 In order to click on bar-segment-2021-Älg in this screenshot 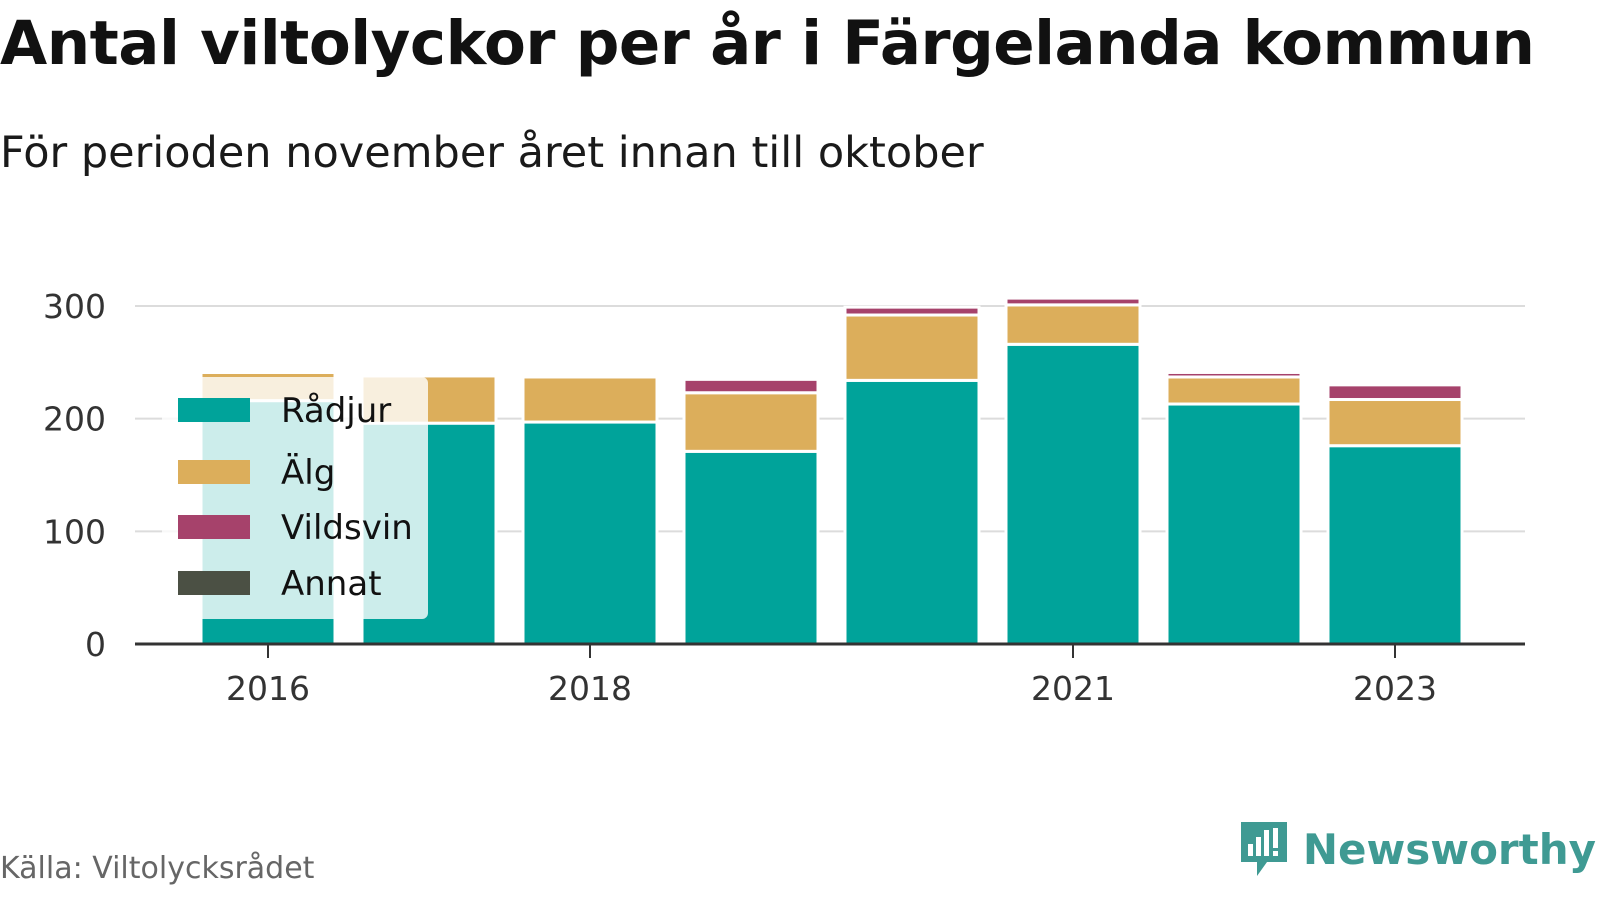, I will do `click(1073, 324)`.